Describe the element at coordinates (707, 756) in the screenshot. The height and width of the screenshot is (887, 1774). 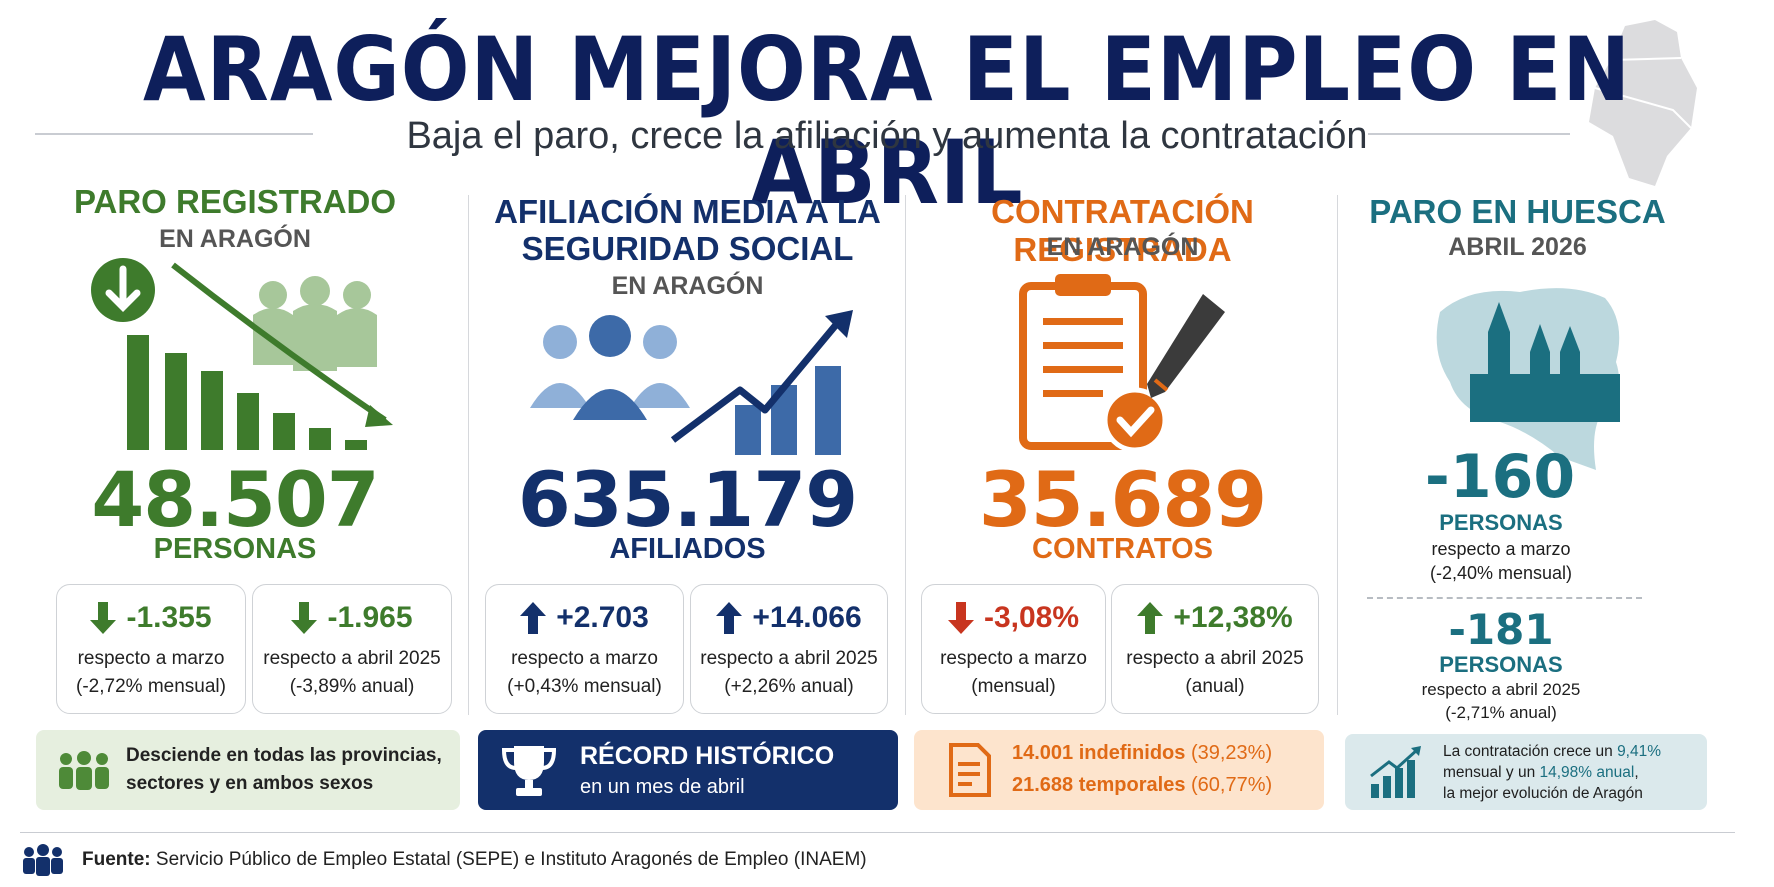
I see `record-title: RÉCORD HISTÓRICO` at that location.